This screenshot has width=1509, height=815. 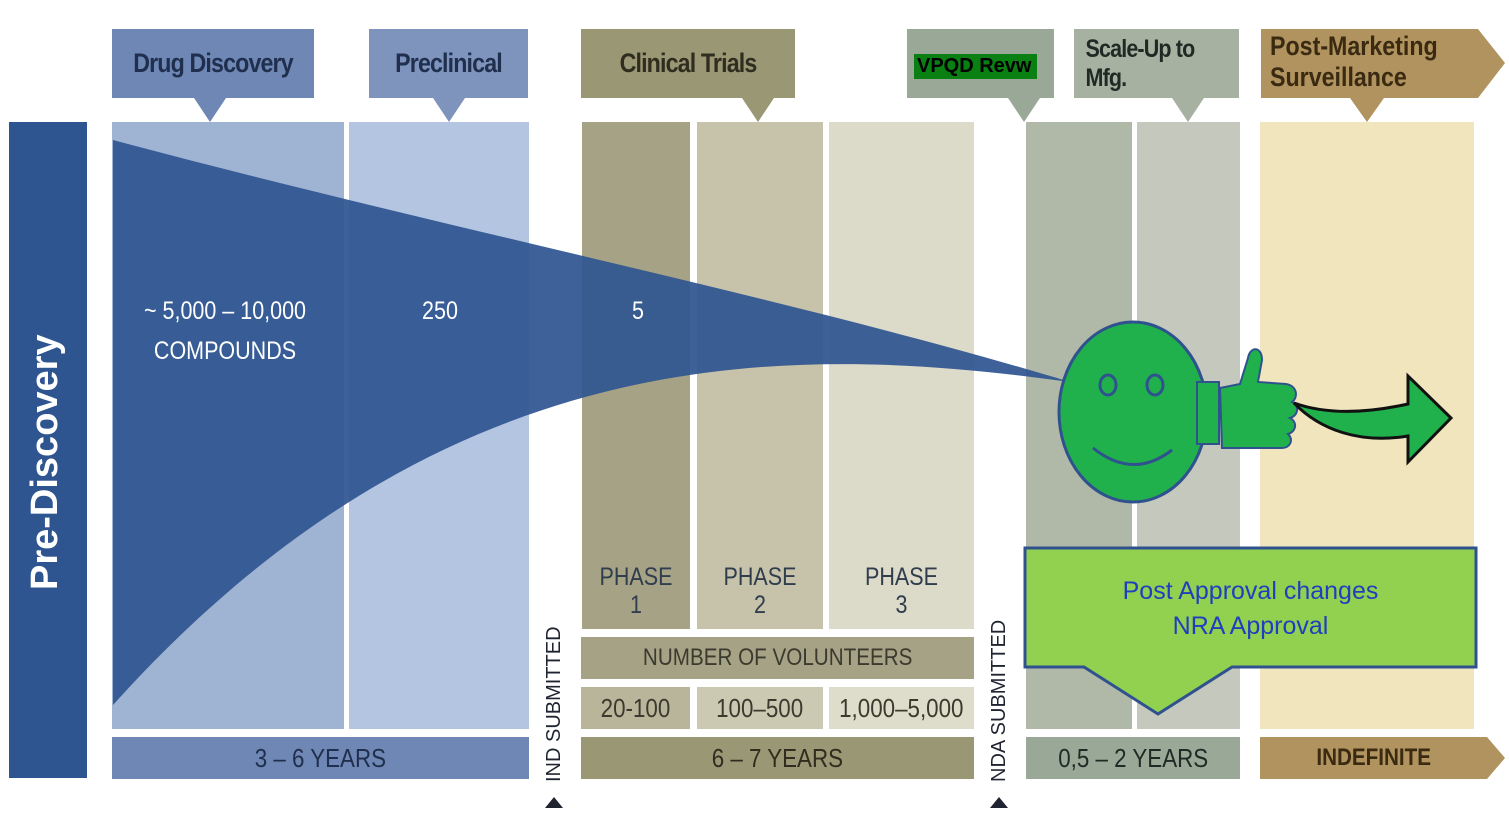 I want to click on clinical-duration-bar, so click(x=777, y=758).